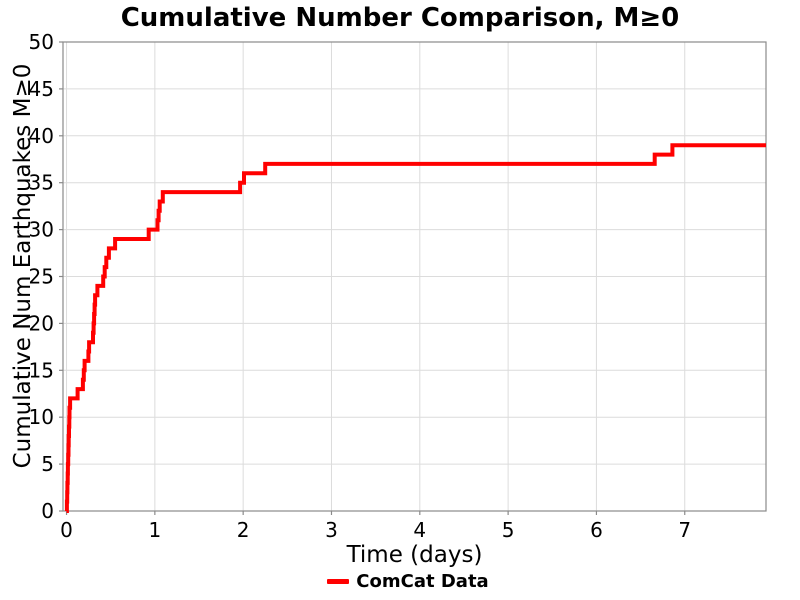 The height and width of the screenshot is (600, 800). I want to click on svg-text: 50, so click(41, 42).